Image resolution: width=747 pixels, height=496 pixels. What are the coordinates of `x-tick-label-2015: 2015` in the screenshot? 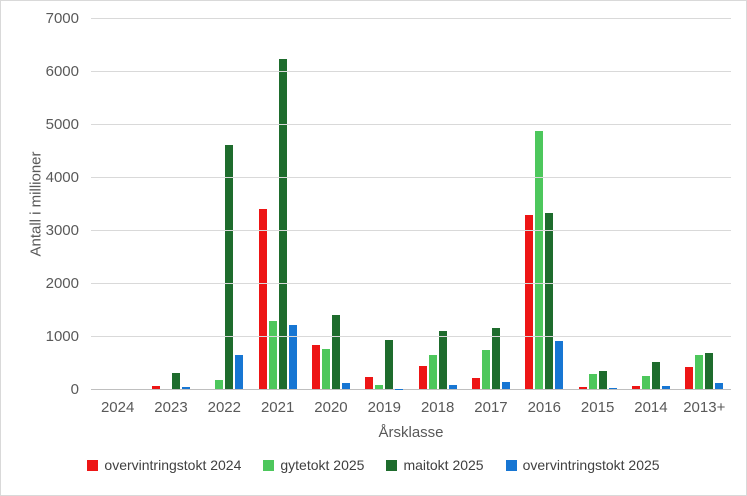 It's located at (597, 407).